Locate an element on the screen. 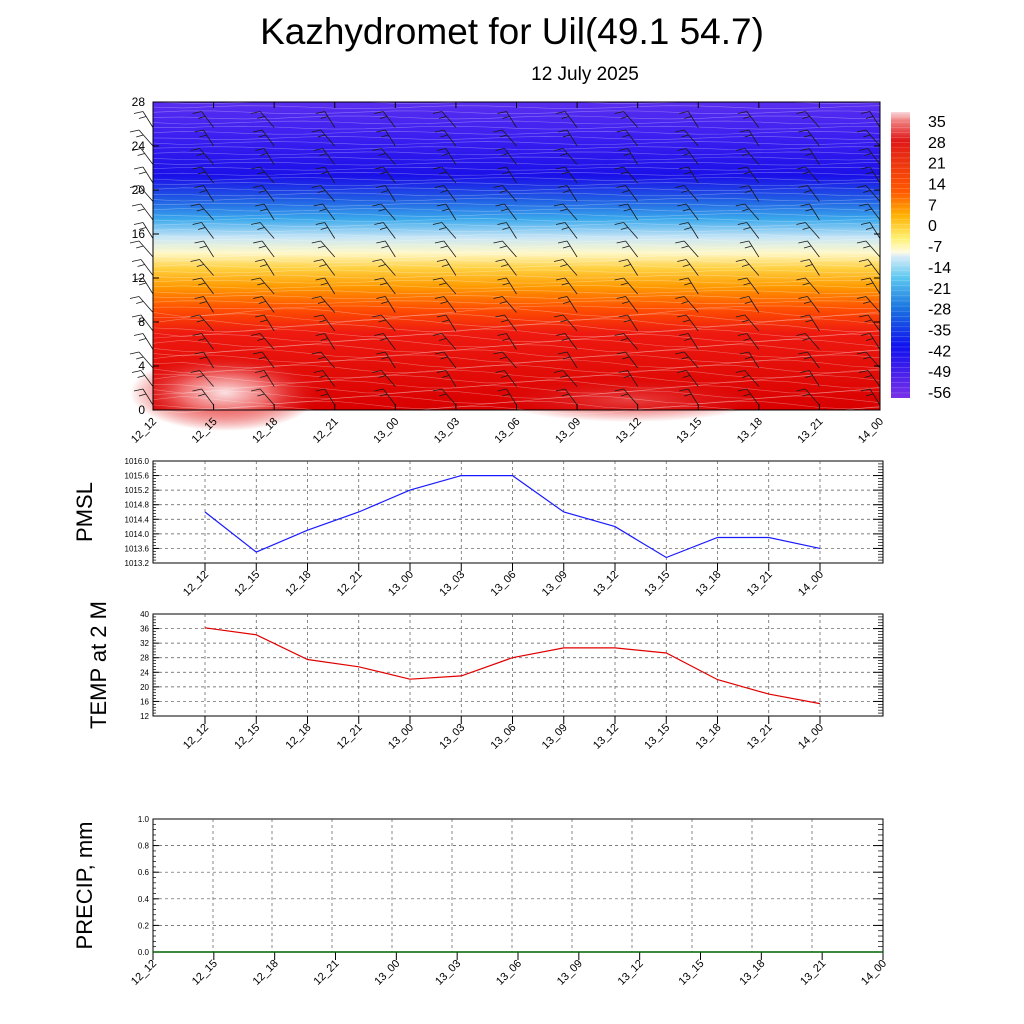  y-tick-label: 1014.4 is located at coordinates (137, 519).